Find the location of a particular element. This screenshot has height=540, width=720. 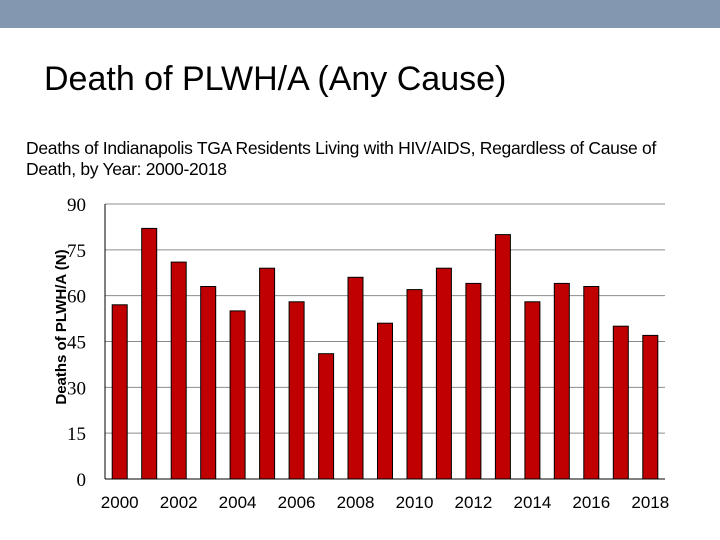

x-tick-2016: 2016 is located at coordinates (591, 502).